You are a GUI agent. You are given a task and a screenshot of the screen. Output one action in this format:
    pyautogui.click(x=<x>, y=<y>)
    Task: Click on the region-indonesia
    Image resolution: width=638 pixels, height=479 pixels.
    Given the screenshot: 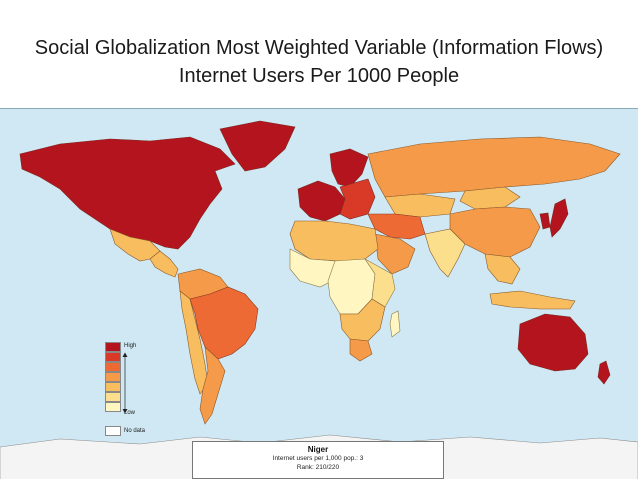 What is the action you would take?
    pyautogui.click(x=532, y=300)
    